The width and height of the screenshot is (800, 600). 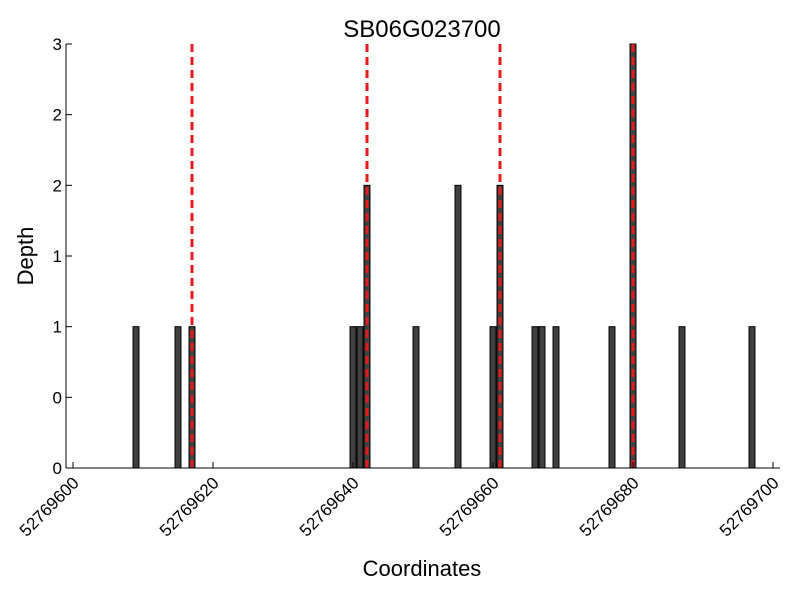 I want to click on y-tick-label-4: 2, so click(x=57, y=185).